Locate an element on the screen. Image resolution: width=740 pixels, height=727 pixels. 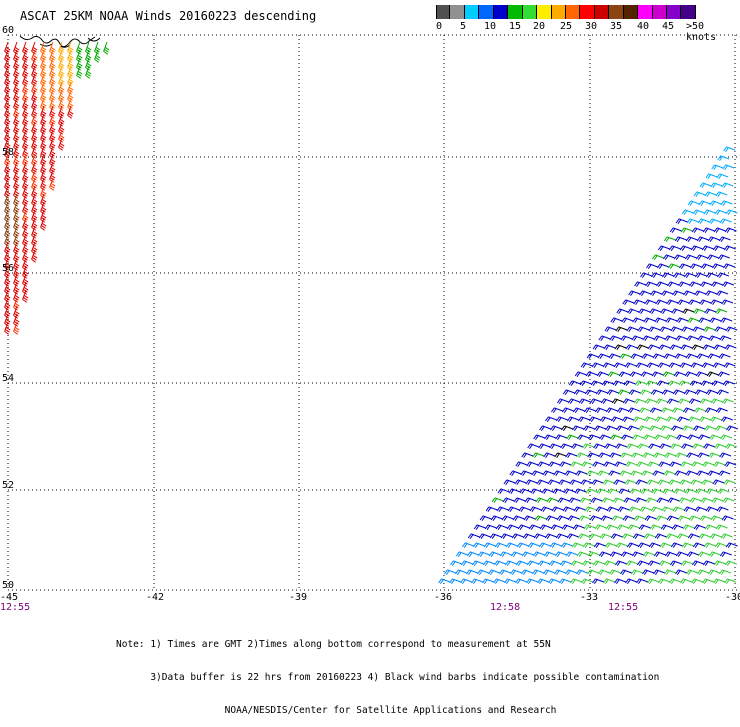
lat-label: 58 is located at coordinates (8, 152).